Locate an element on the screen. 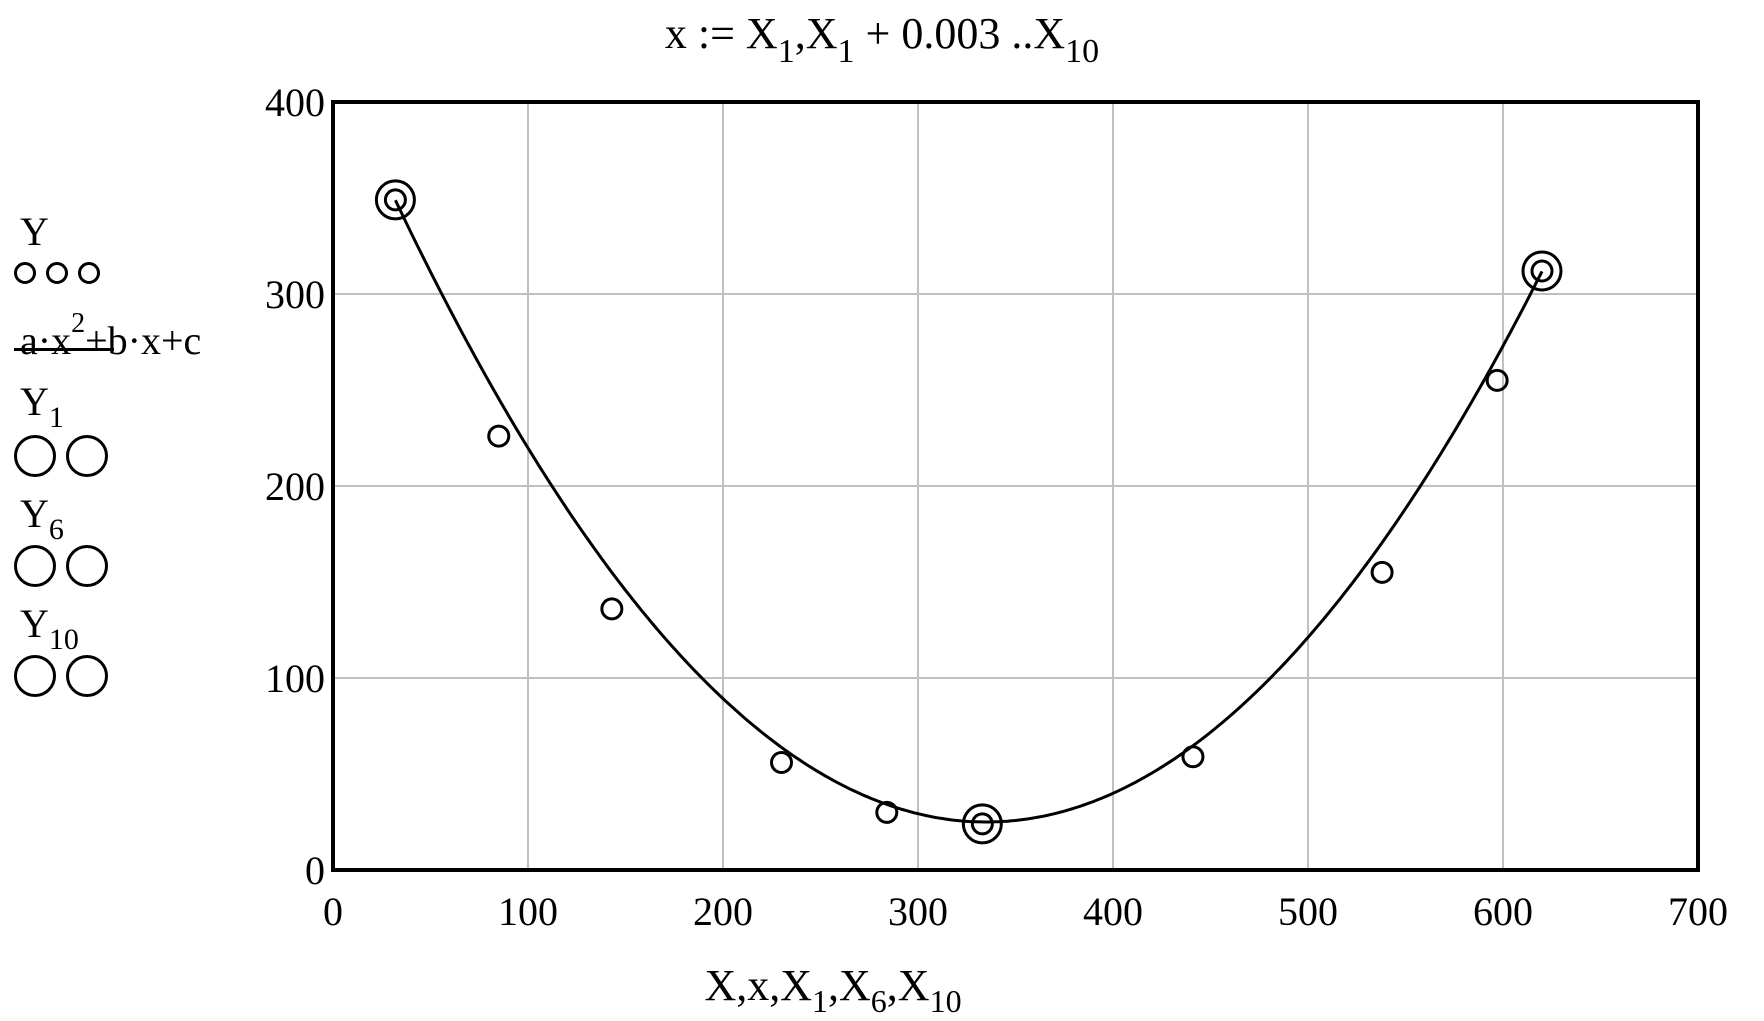 The image size is (1764, 1021). y-tick-label: 200 is located at coordinates (295, 486).